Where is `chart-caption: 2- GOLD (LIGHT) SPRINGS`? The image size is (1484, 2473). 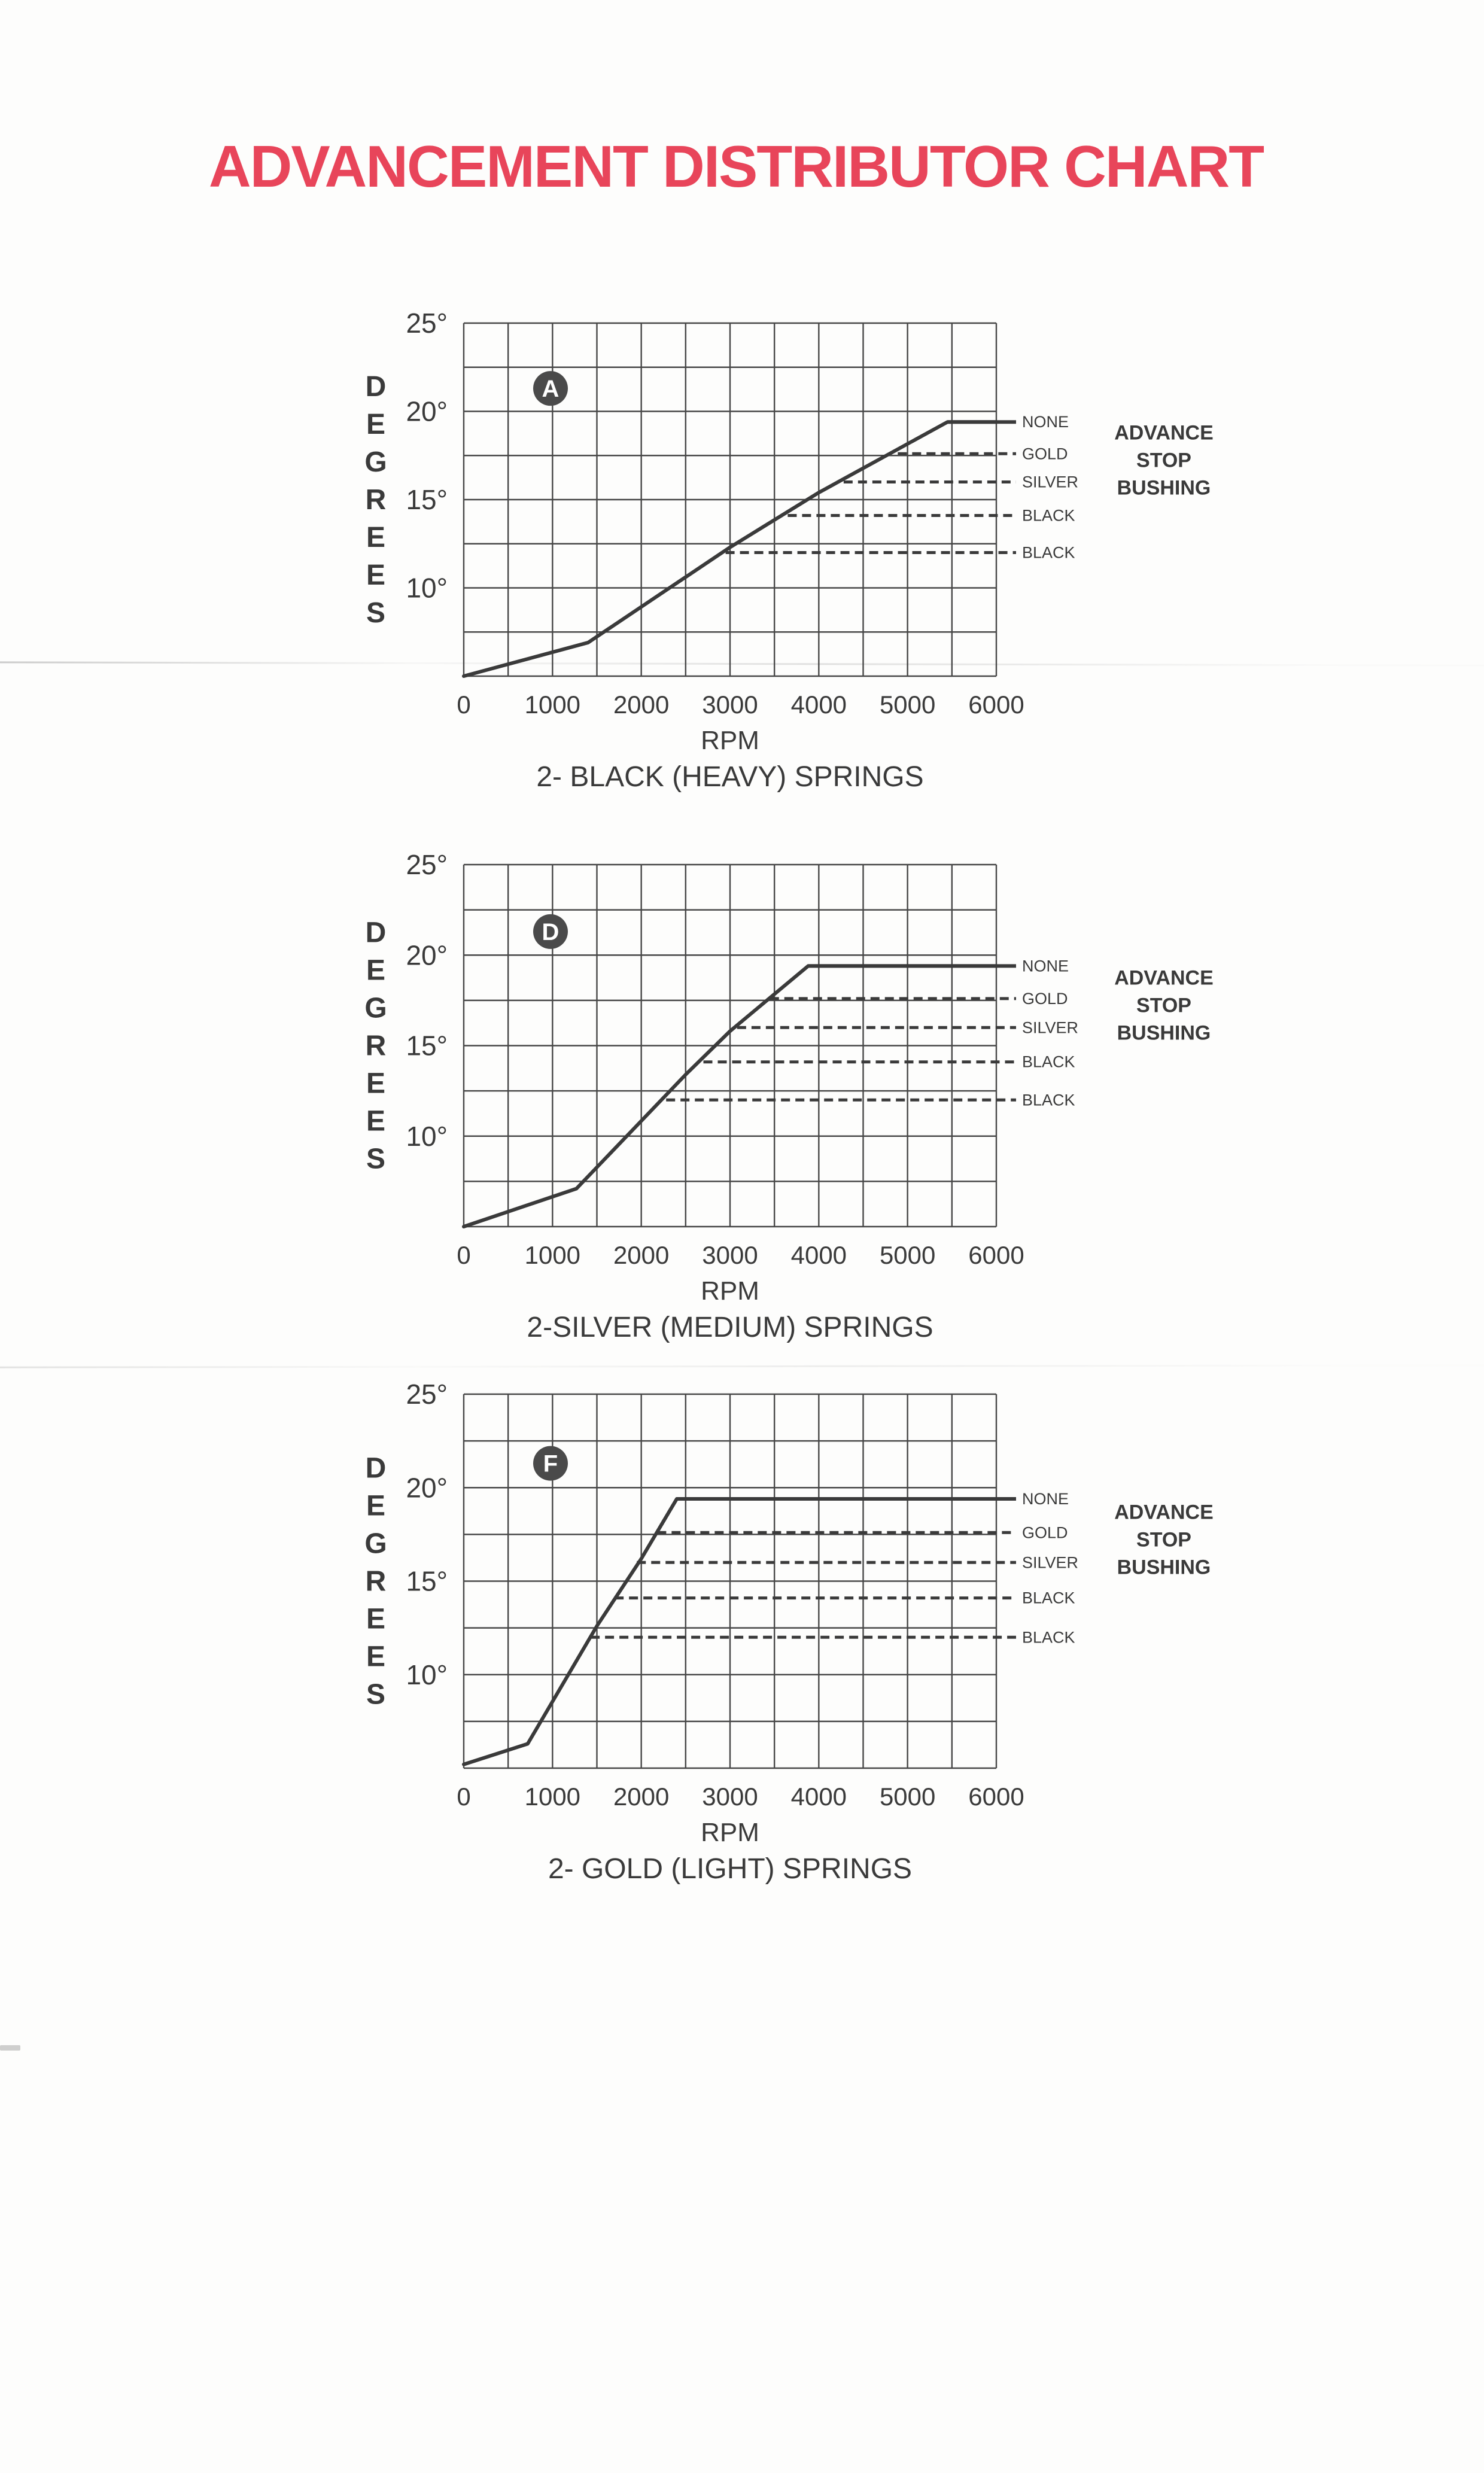 chart-caption: 2- GOLD (LIGHT) SPRINGS is located at coordinates (730, 1869).